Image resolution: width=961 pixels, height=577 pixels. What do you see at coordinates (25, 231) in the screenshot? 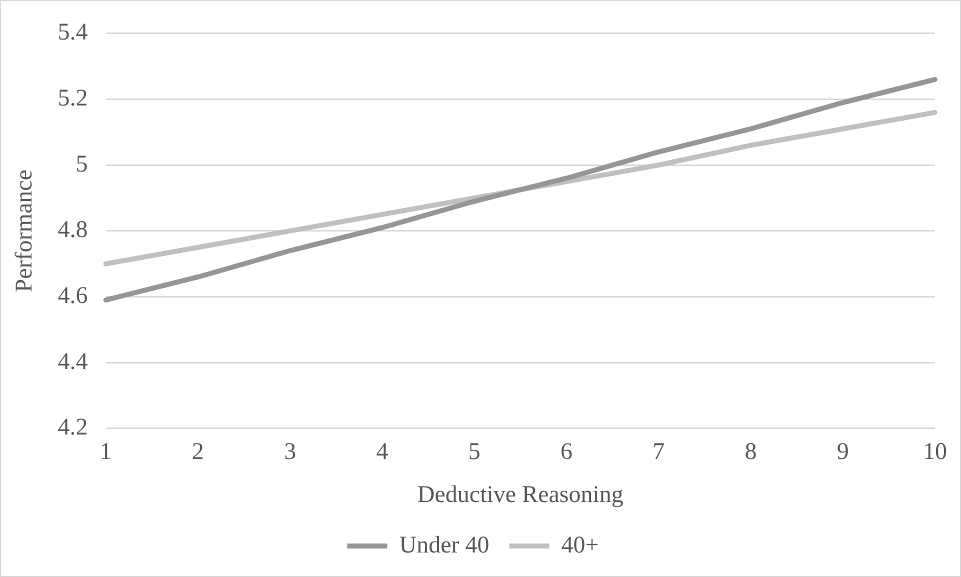
I see `y-axis-title: Performance` at bounding box center [25, 231].